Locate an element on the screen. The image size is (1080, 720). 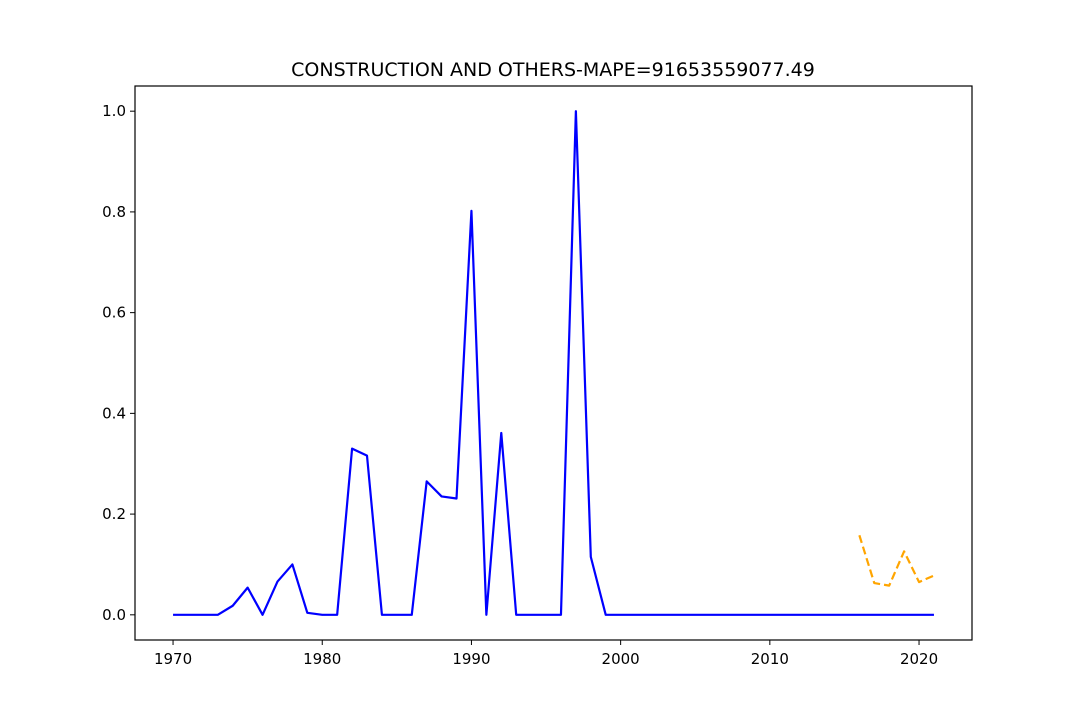
x-tick-label: 1970 is located at coordinates (173, 659).